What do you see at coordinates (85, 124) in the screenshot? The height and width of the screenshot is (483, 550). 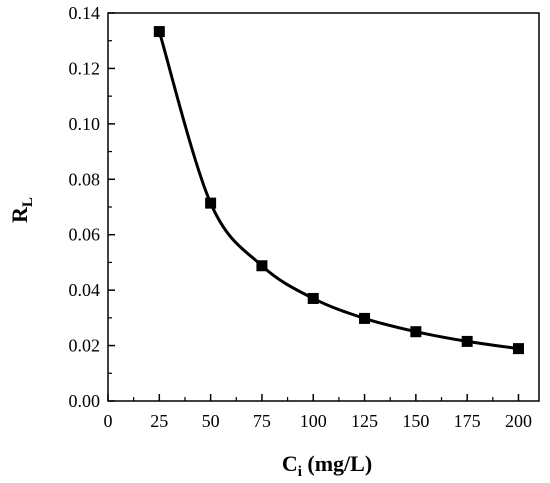 I see `y-tick-label: 0.10` at bounding box center [85, 124].